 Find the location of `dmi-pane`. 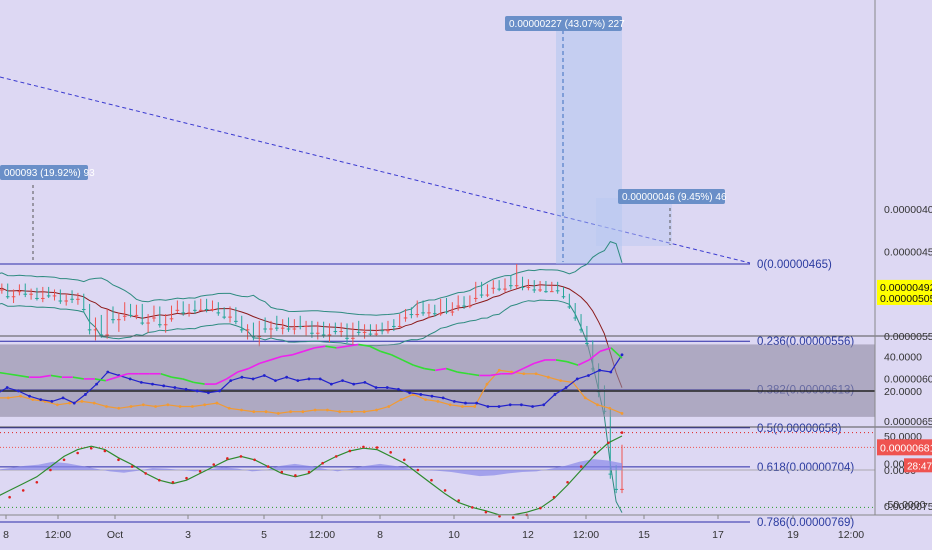

dmi-pane is located at coordinates (437, 380).